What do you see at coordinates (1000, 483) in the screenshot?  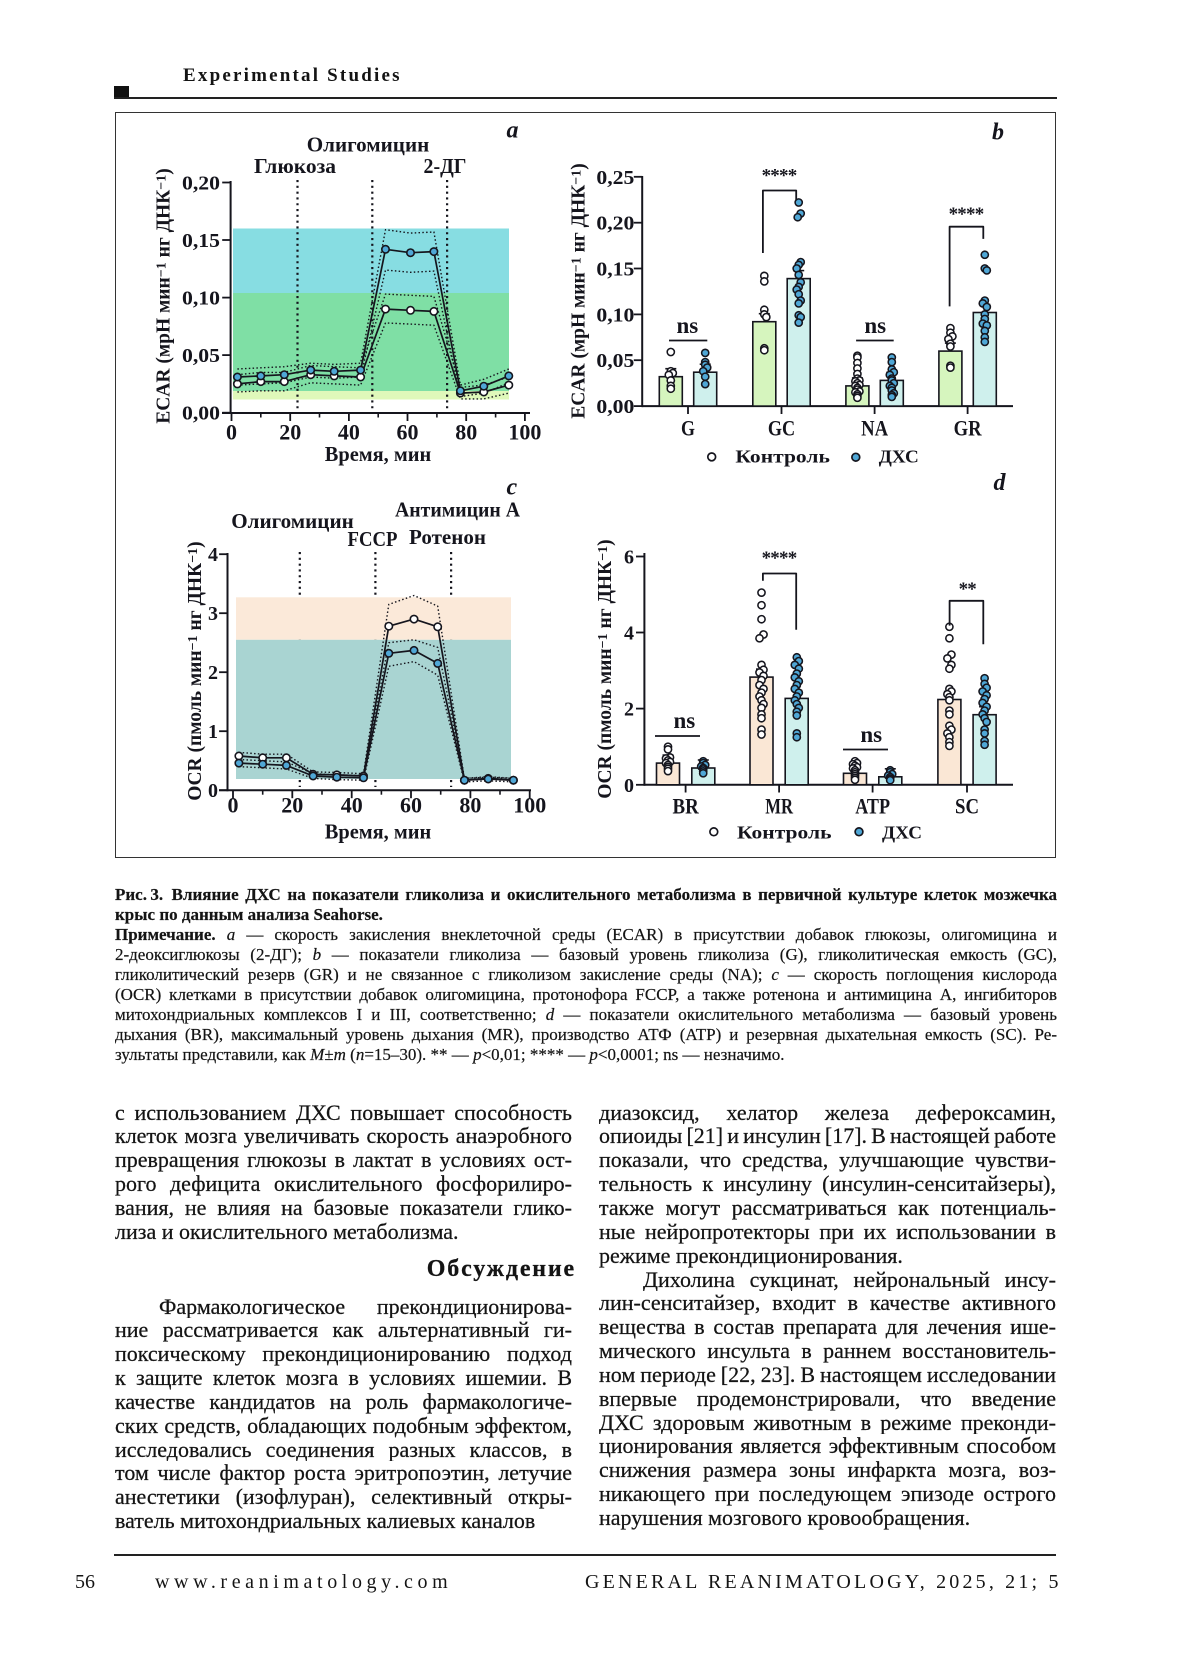 I see `svg-text: d` at bounding box center [1000, 483].